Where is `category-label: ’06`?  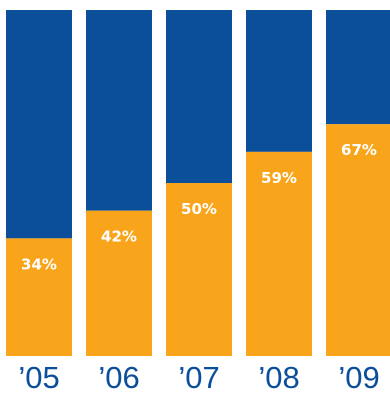
category-label: ’06 is located at coordinates (118, 377).